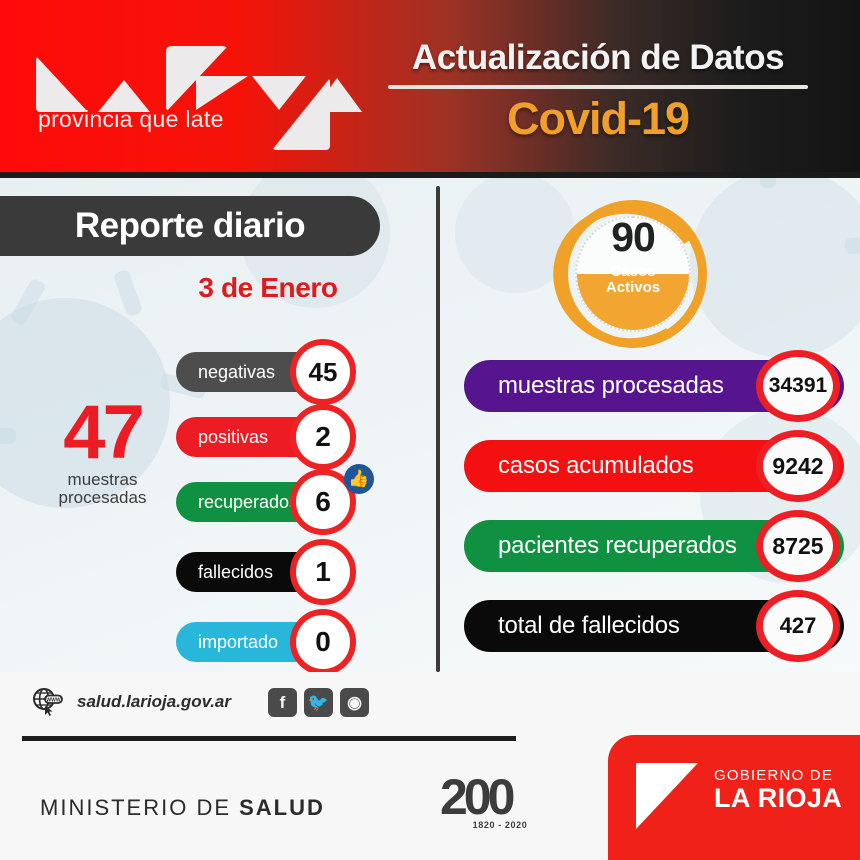 This screenshot has height=860, width=860. What do you see at coordinates (359, 479) in the screenshot?
I see `thumbs-up-icon: 👍` at bounding box center [359, 479].